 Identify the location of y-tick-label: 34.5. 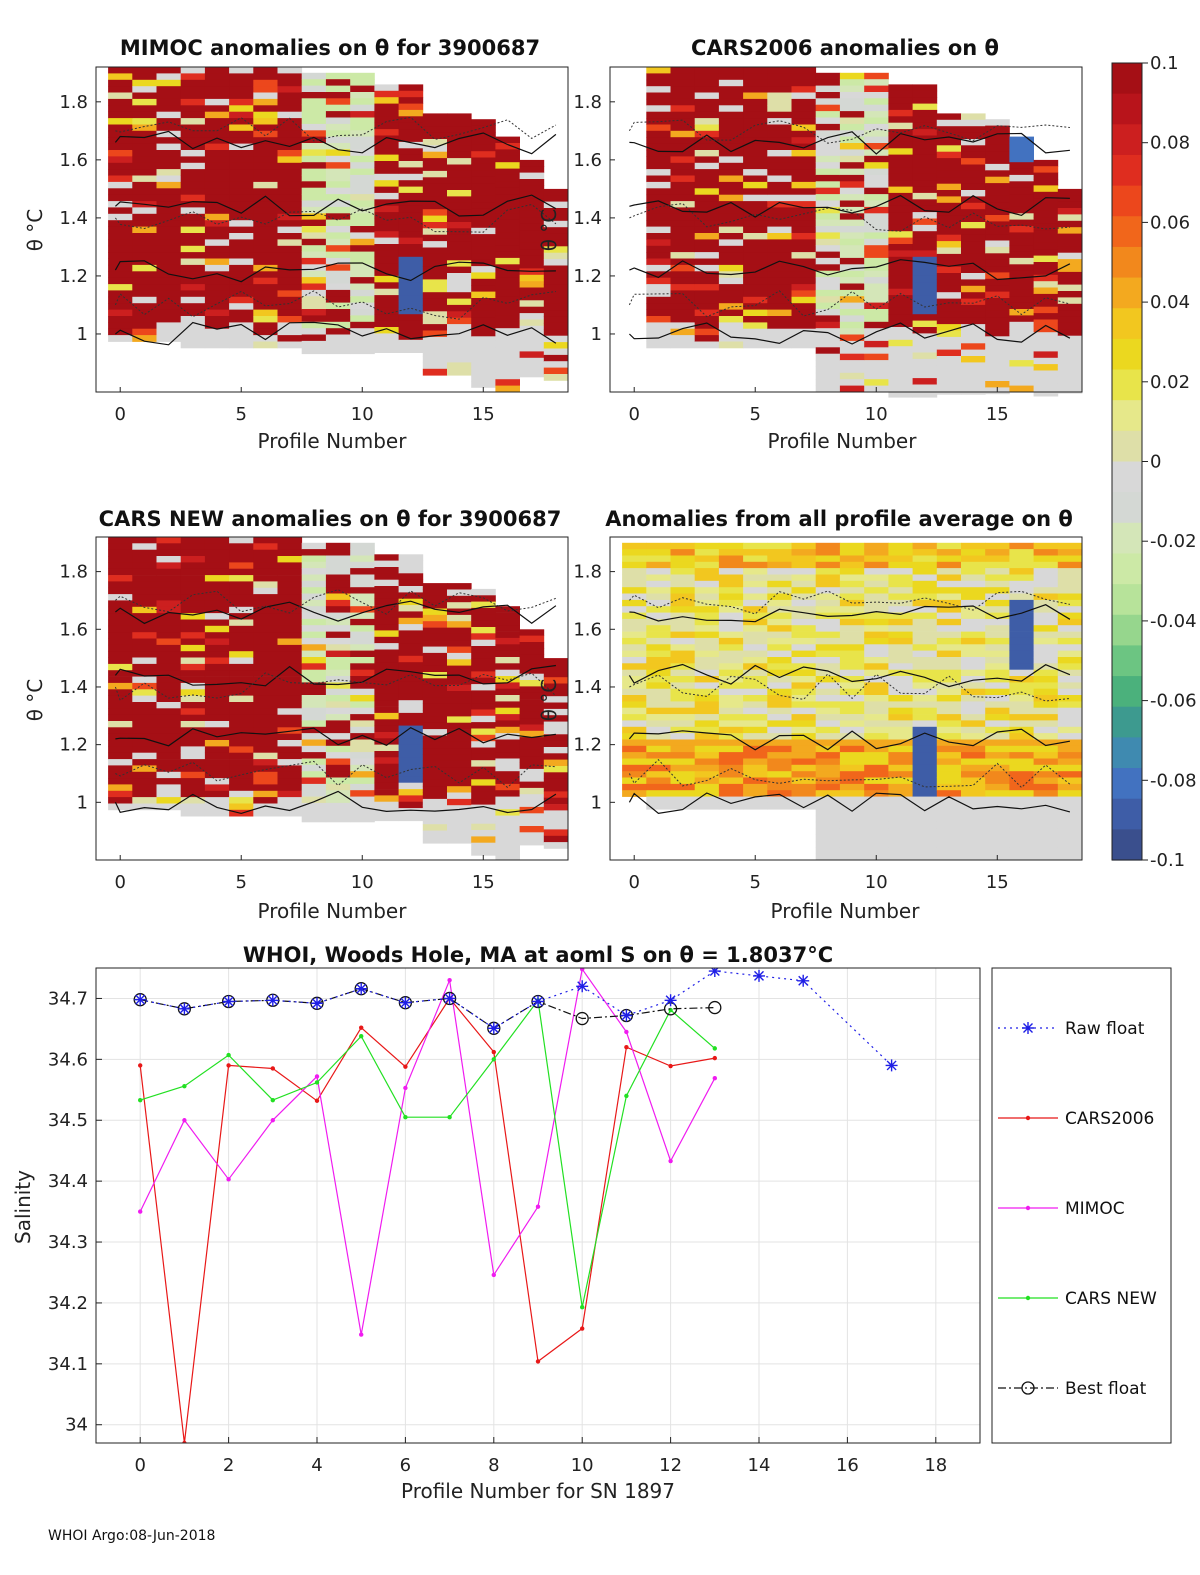
(68, 1120).